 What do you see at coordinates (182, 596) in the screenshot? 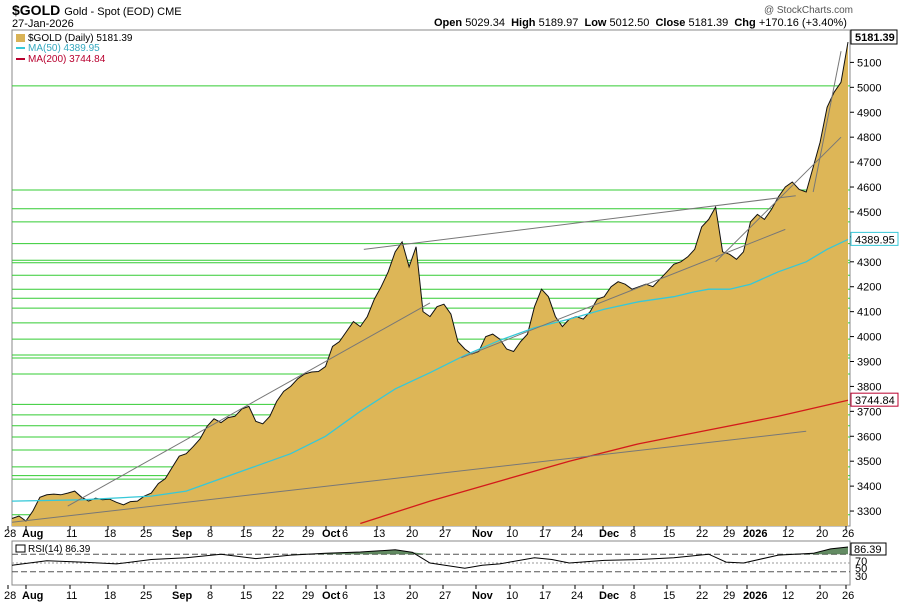
I see `x-tick-label-5-1: Sep` at bounding box center [182, 596].